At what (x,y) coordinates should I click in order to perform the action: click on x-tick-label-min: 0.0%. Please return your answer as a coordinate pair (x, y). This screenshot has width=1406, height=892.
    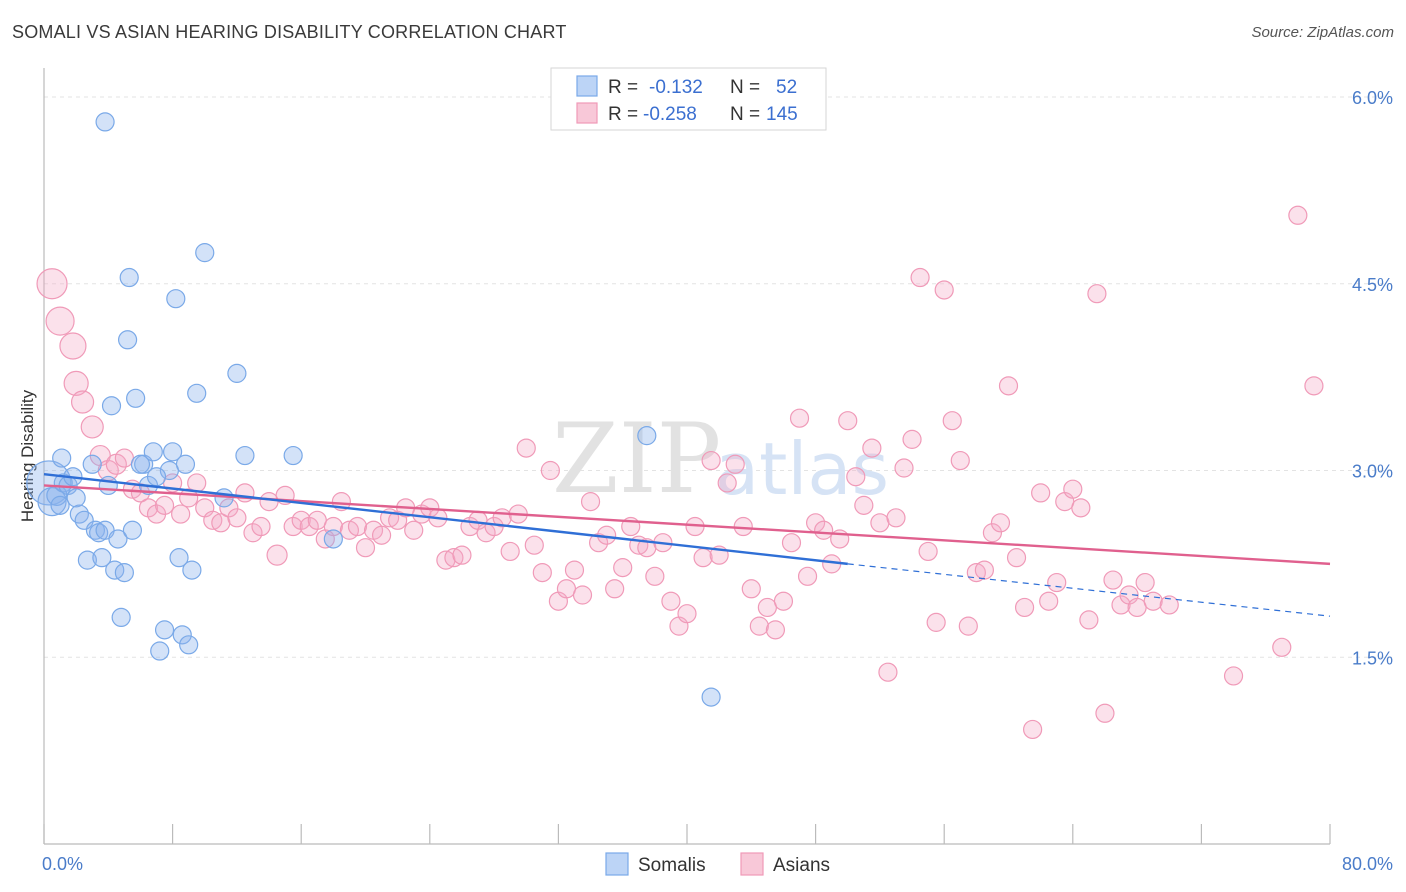
    Looking at the image, I should click on (62, 864).